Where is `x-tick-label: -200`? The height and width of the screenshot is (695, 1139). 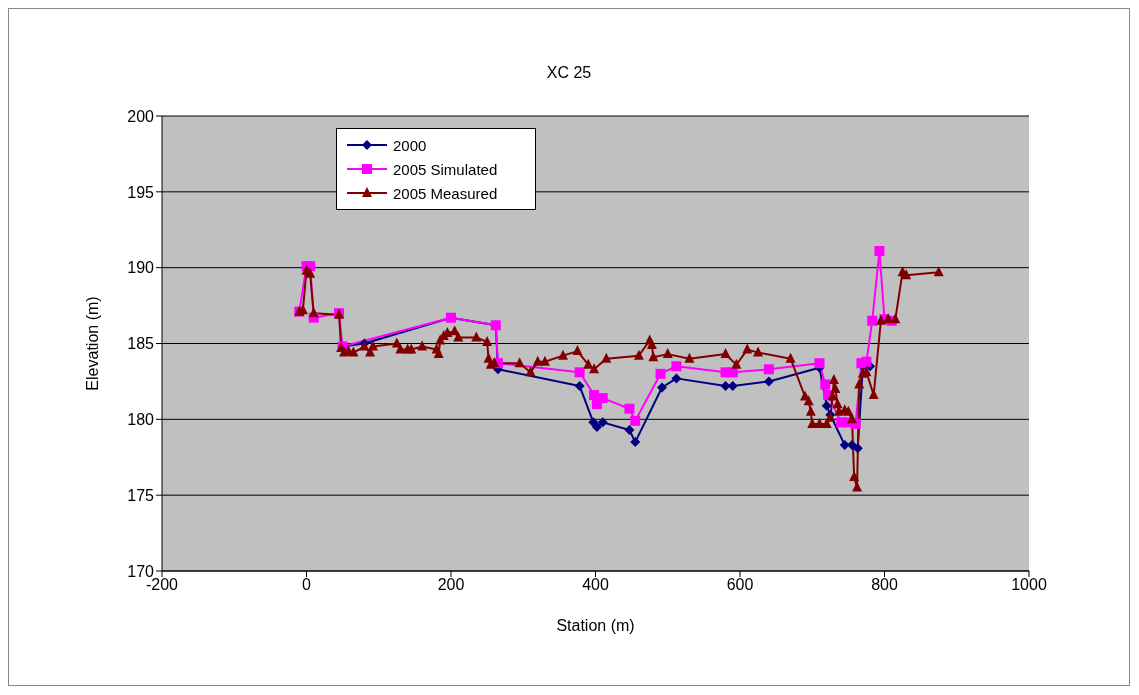
x-tick-label: -200 is located at coordinates (162, 585).